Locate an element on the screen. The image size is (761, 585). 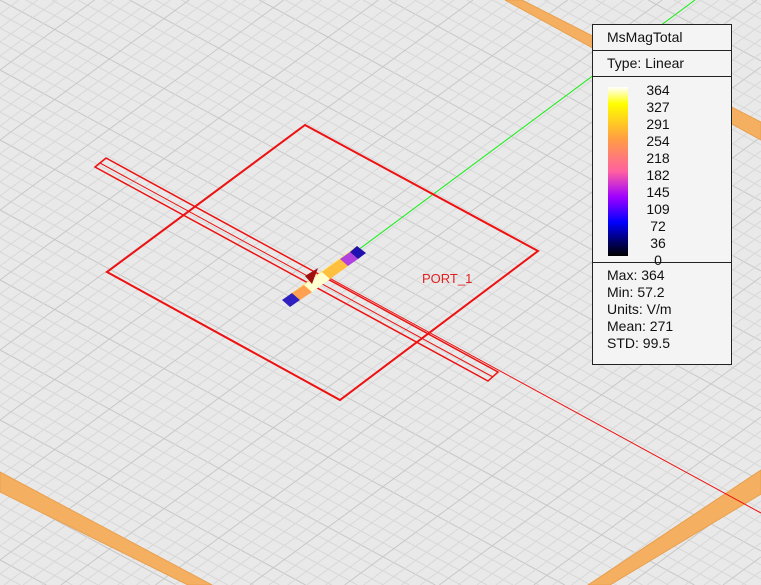
tick-label: 145 is located at coordinates (658, 192).